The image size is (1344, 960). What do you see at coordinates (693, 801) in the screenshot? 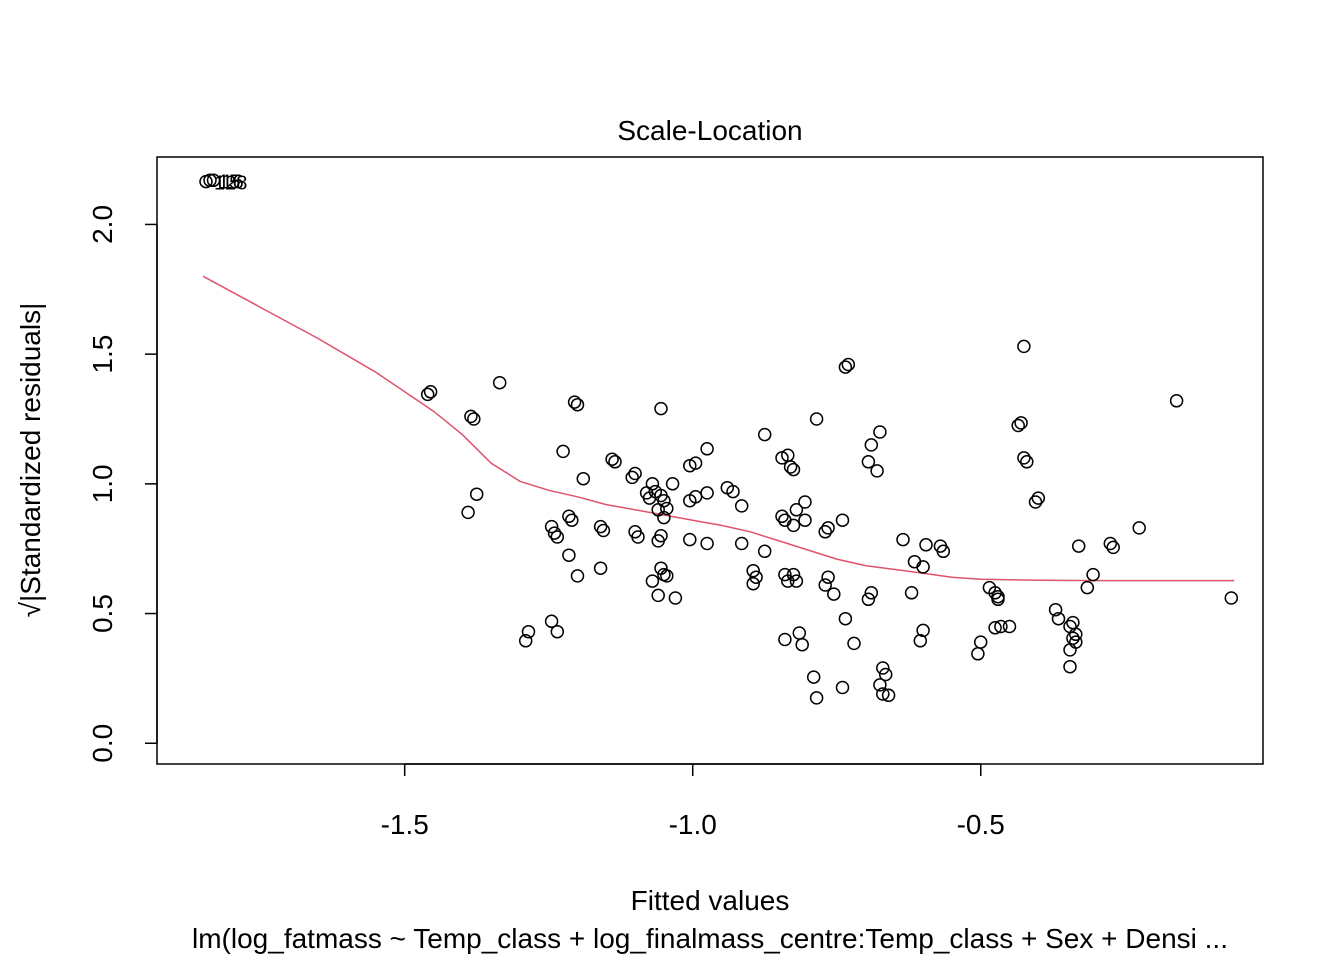
I see `x-axis: -1.5 -1.0 -0.5` at bounding box center [693, 801].